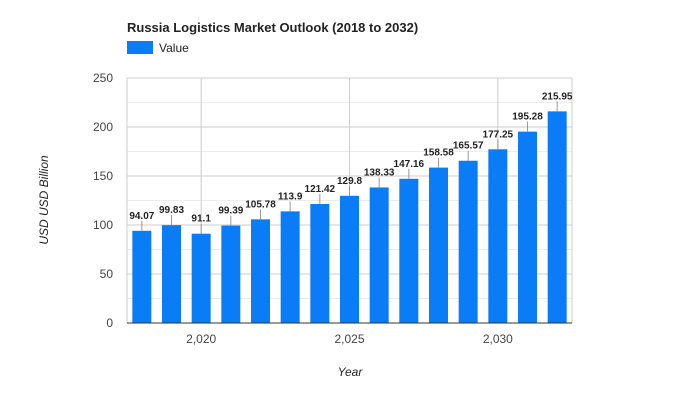 The width and height of the screenshot is (700, 400). Describe the element at coordinates (44, 200) in the screenshot. I see `y-axis-title: USD USD Billion` at that location.